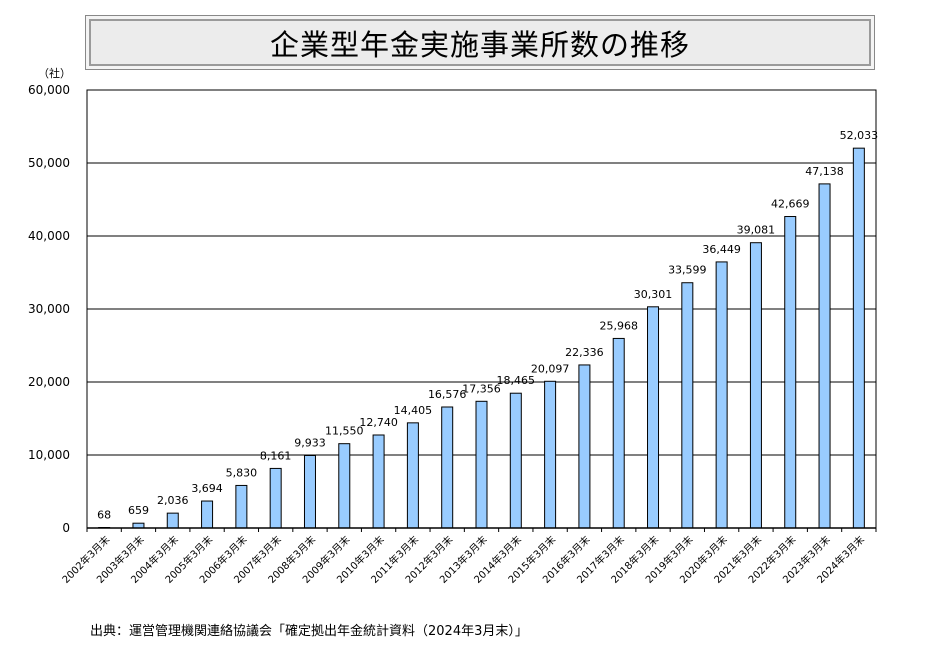 This screenshot has width=933, height=665. I want to click on data-label: 659, so click(138, 510).